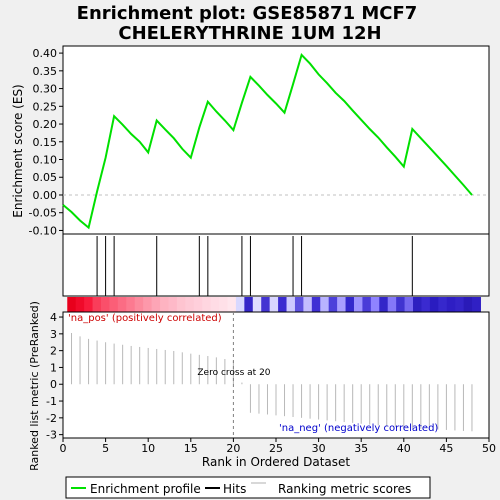  I want to click on pos-correlated-label: 'na_pos' (positively correlated), so click(145, 318).